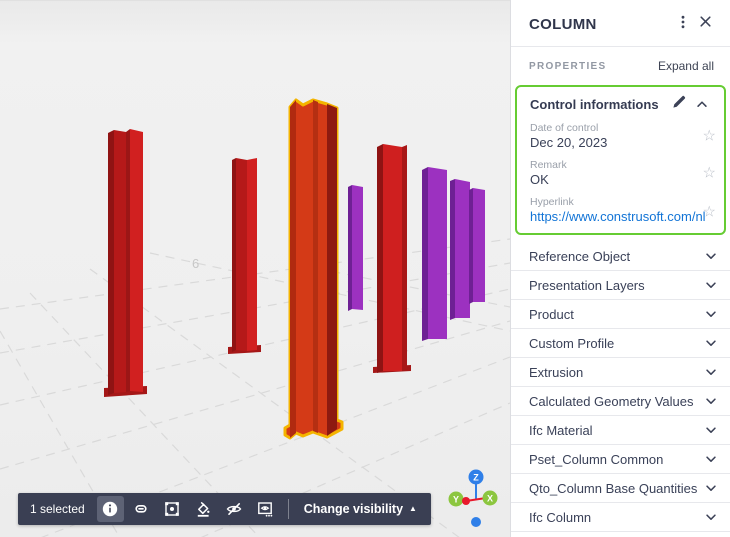 This screenshot has width=730, height=537. I want to click on section-label: Ifc Material, so click(561, 430).